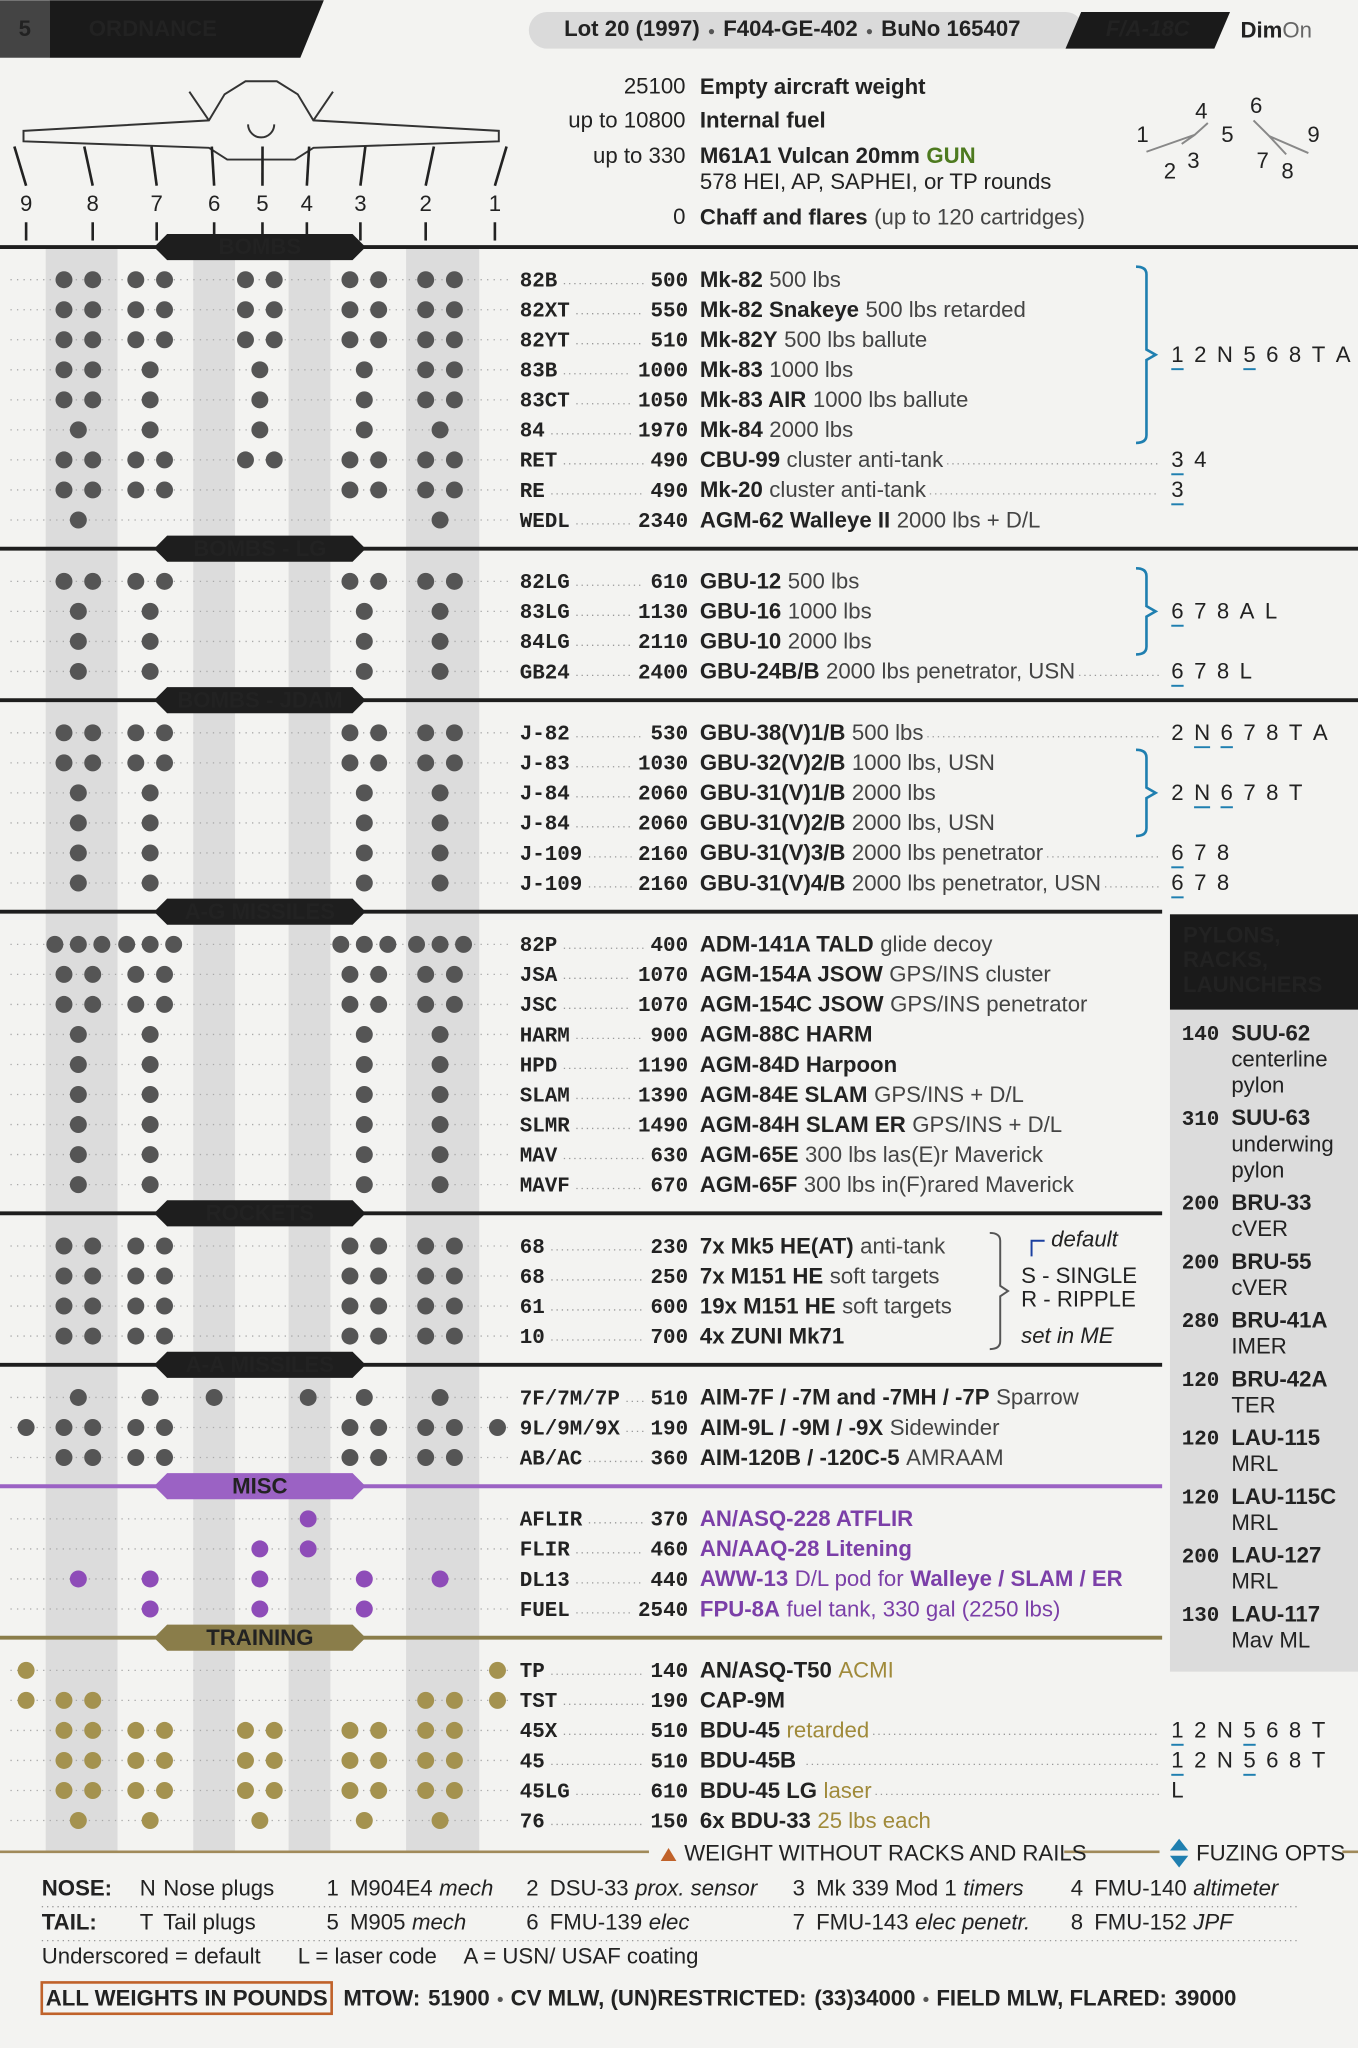 The width and height of the screenshot is (1358, 2048). Describe the element at coordinates (761, 1275) in the screenshot. I see `name: 7x M151 HE` at that location.